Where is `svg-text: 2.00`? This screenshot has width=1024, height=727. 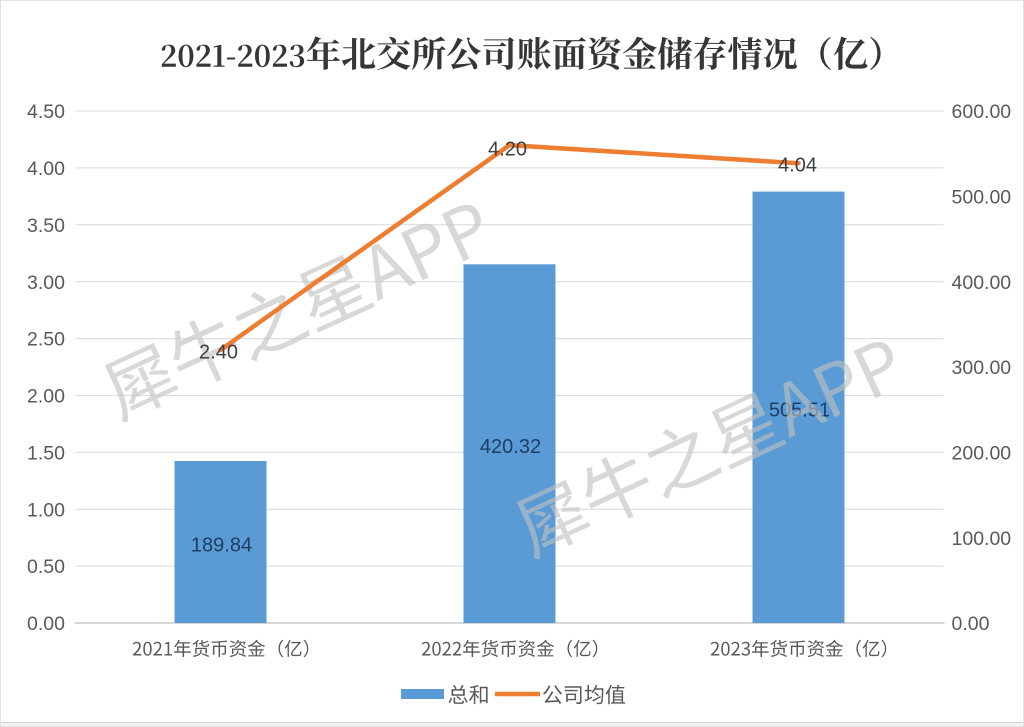 svg-text: 2.00 is located at coordinates (46, 397).